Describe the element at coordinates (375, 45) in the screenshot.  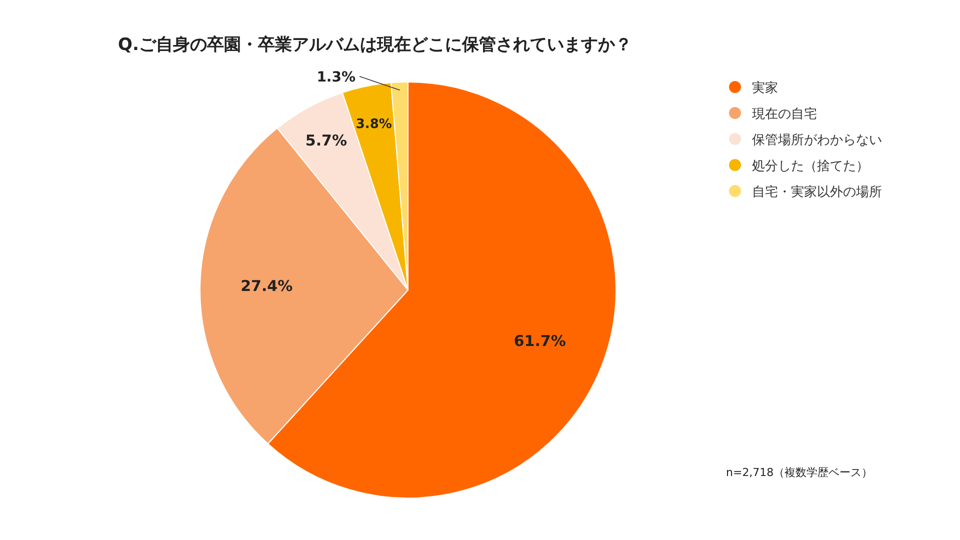
I see `chart-title: Q.ご自身の卒園・卒業アルバムは現在どこに保管されていますか？` at that location.